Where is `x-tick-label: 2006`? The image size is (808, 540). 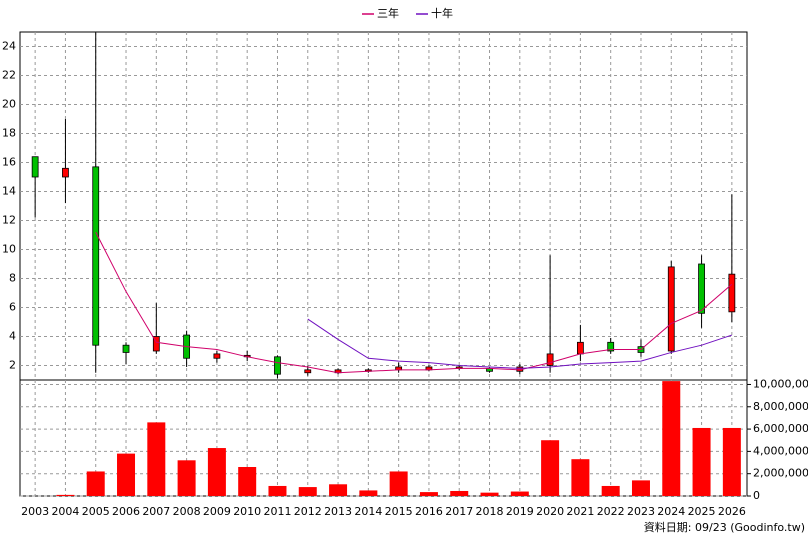 x-tick-label: 2006 is located at coordinates (126, 511).